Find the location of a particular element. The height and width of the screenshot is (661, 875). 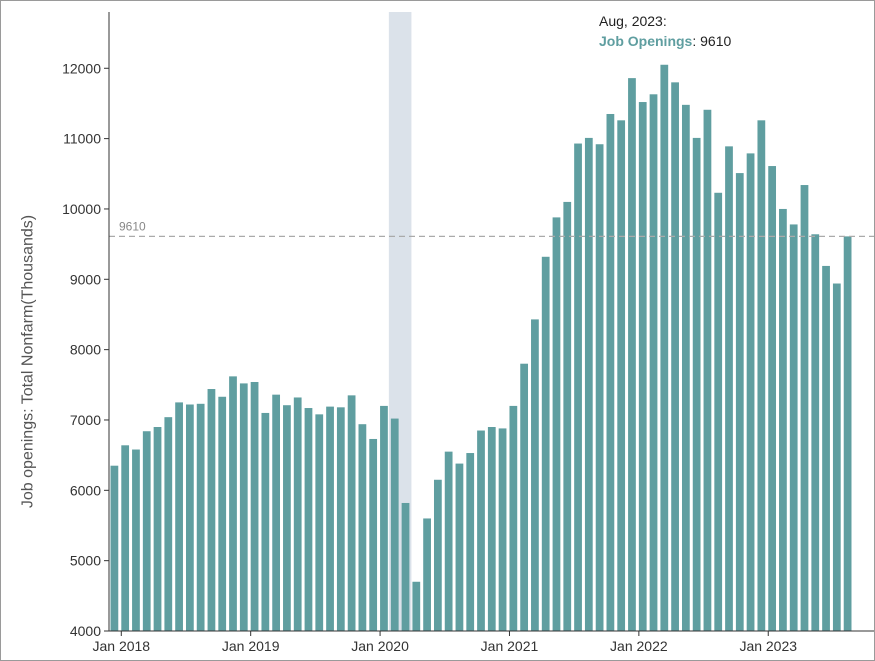

x-tick-label: Jan 2020 is located at coordinates (380, 646).